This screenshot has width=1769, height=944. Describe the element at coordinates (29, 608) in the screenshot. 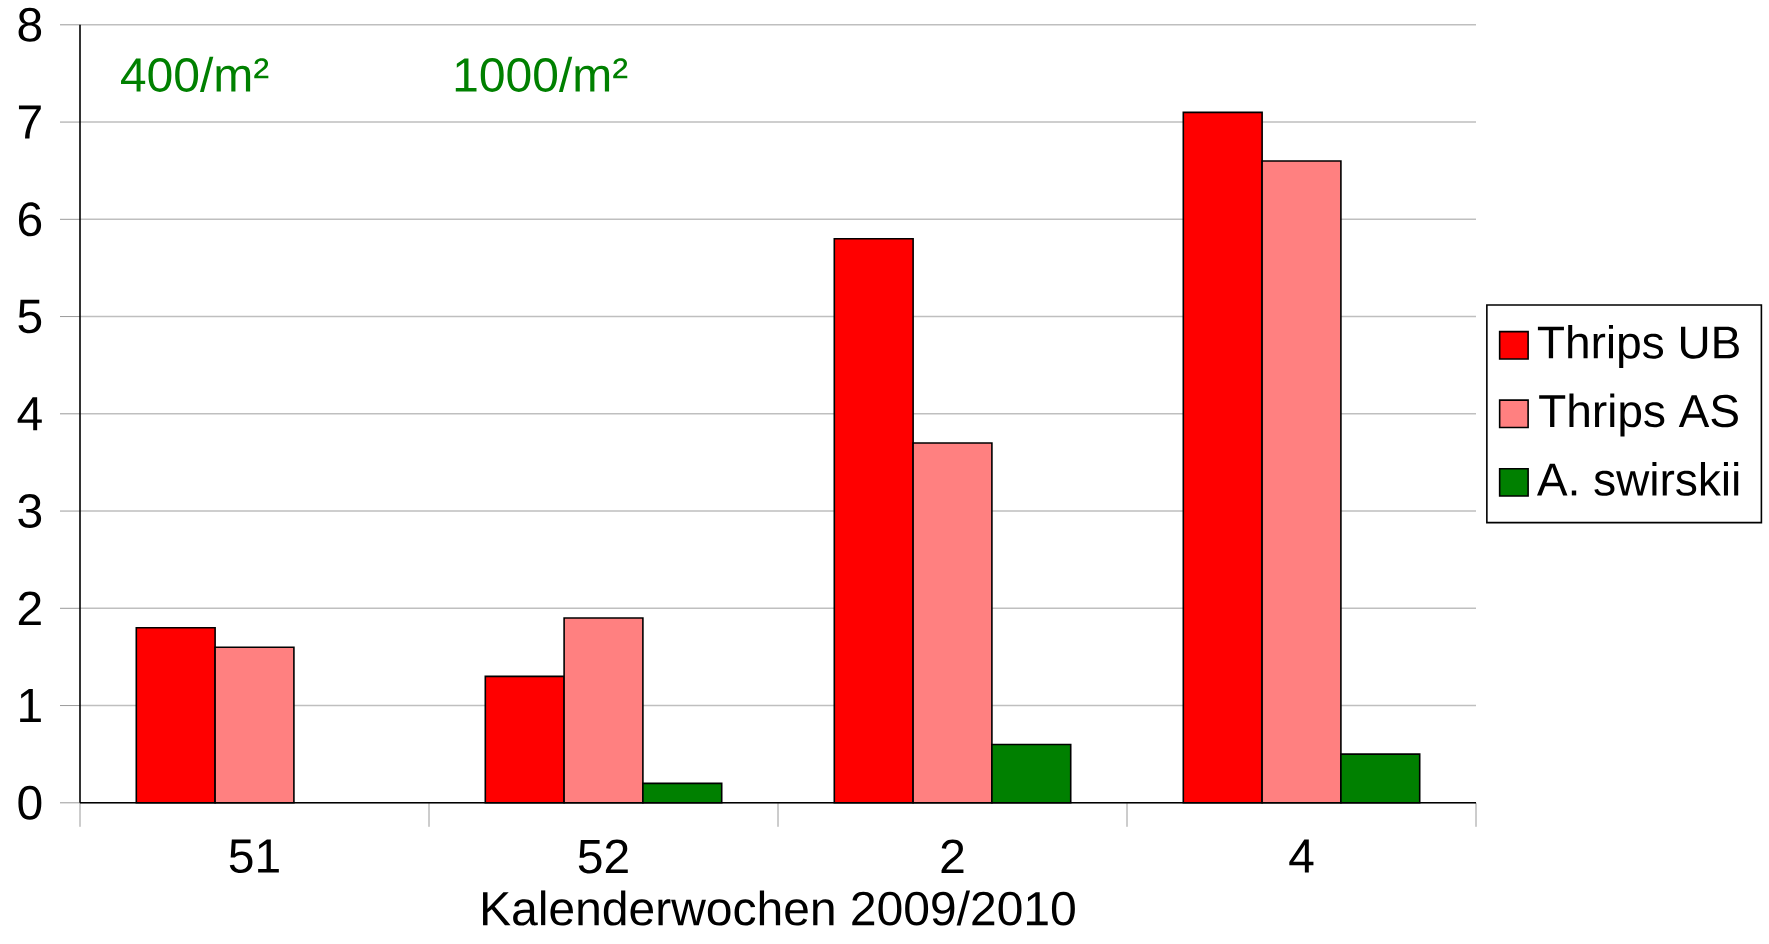

I see `y-tick-label: 2` at that location.